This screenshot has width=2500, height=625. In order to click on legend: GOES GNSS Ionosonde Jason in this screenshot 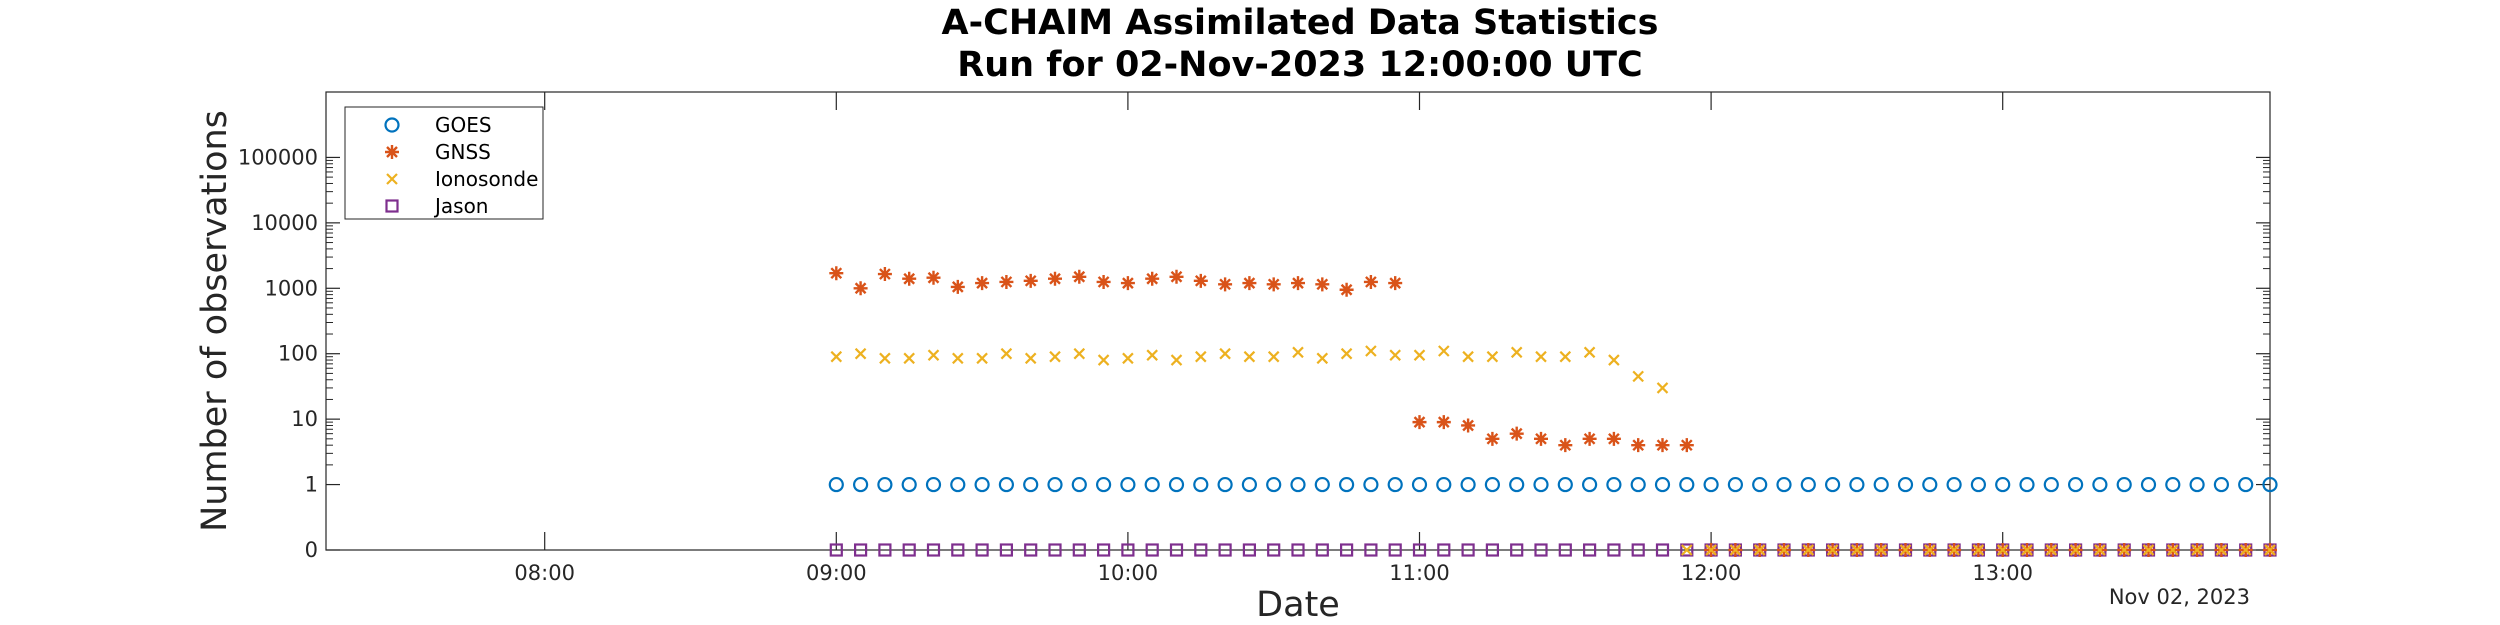, I will do `click(444, 163)`.